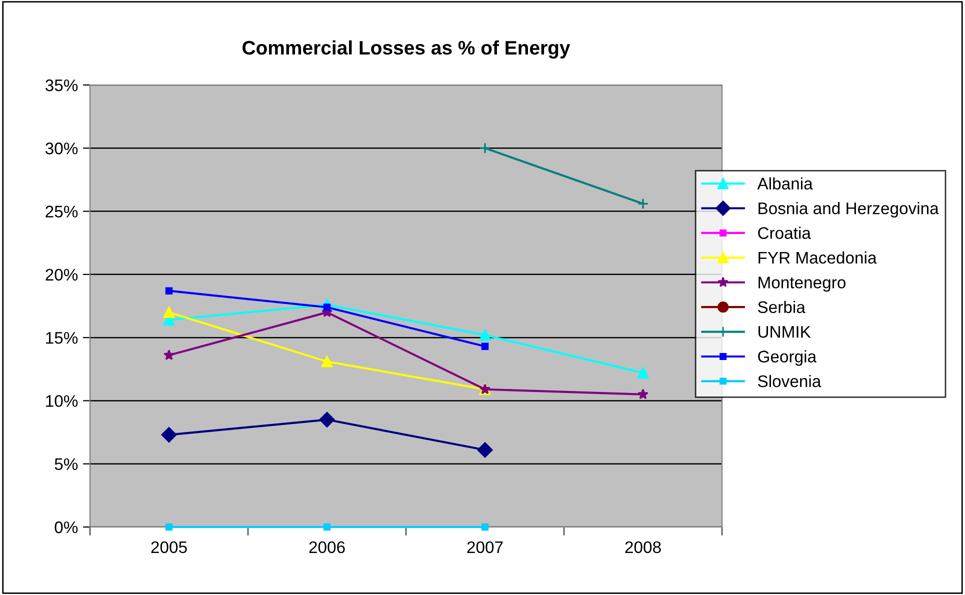  Describe the element at coordinates (787, 358) in the screenshot. I see `legend-label: Georgia` at that location.